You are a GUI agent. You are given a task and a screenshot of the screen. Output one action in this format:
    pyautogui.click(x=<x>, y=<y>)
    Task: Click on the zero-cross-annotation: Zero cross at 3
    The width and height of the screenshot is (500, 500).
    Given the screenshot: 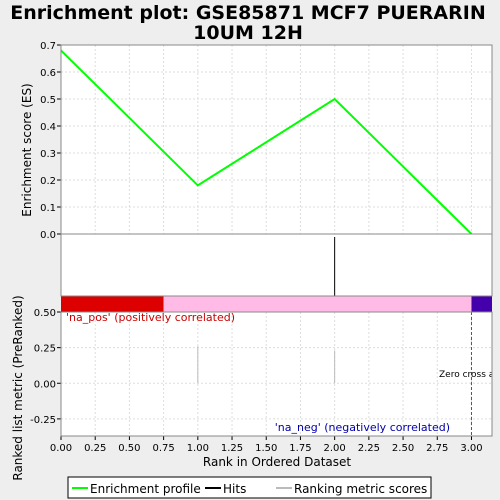 What is the action you would take?
    pyautogui.click(x=469, y=375)
    